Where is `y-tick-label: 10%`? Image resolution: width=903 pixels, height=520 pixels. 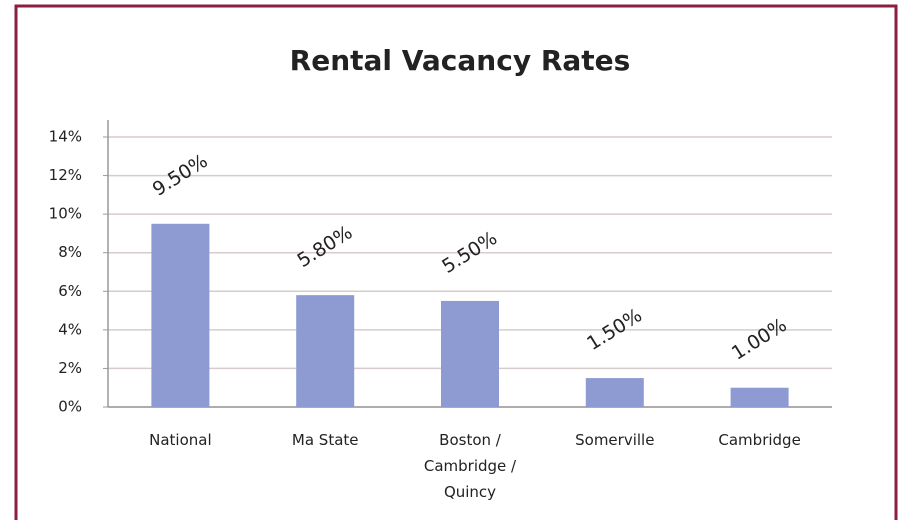 y-tick-label: 10% is located at coordinates (65, 214).